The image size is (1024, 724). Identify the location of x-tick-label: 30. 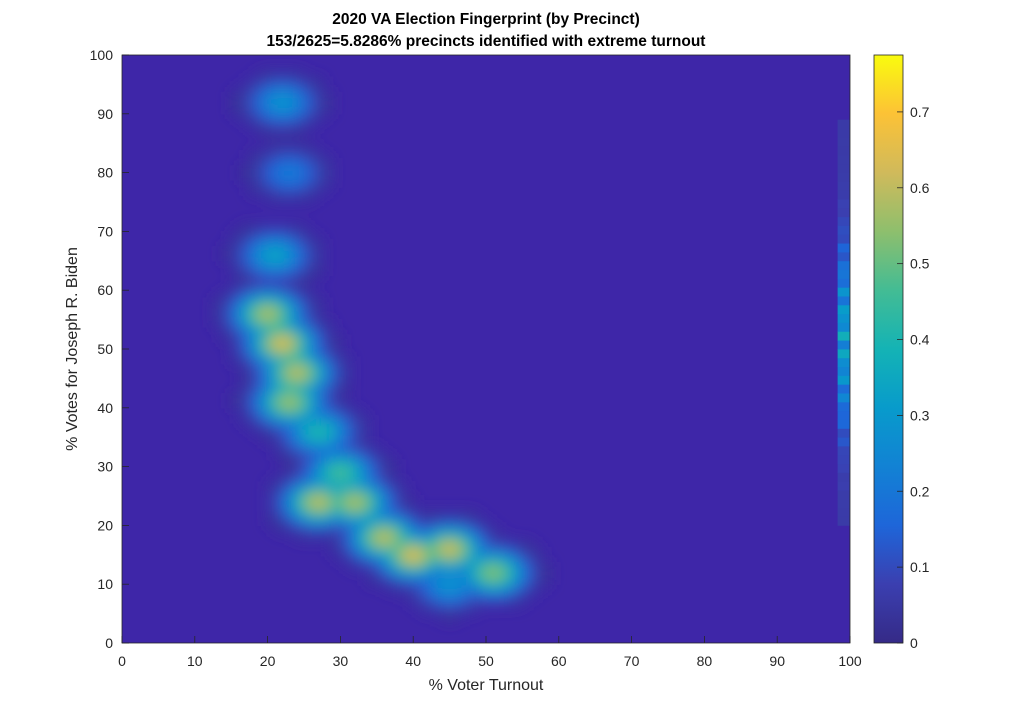
(341, 661).